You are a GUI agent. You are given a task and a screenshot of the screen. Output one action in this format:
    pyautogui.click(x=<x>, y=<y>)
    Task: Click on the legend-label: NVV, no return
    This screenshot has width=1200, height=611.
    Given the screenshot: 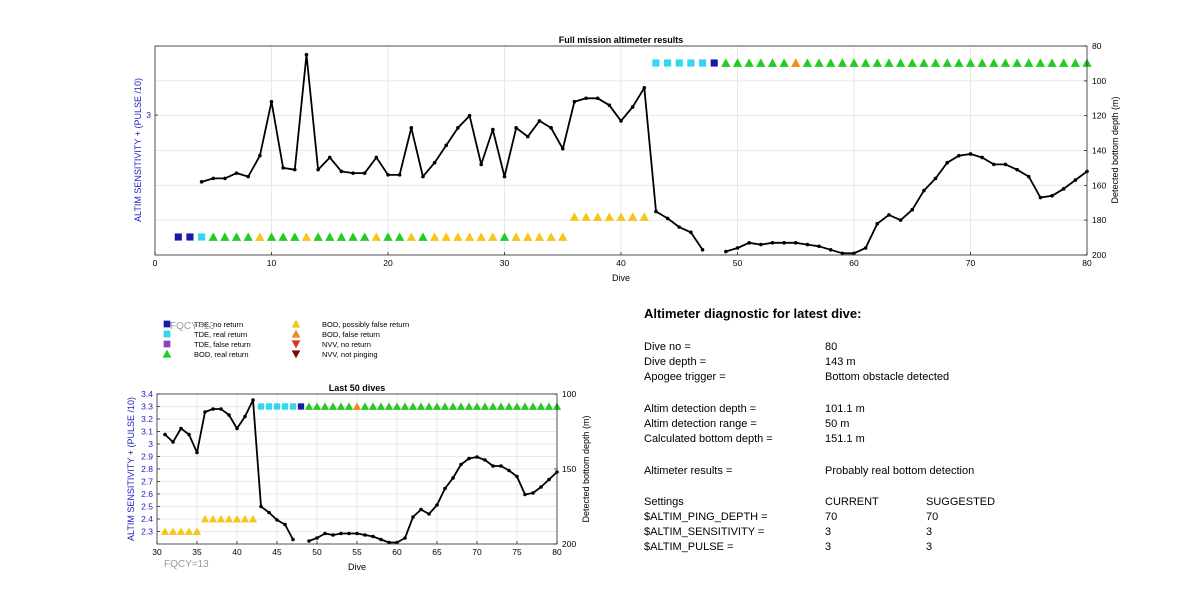 What is the action you would take?
    pyautogui.click(x=346, y=344)
    